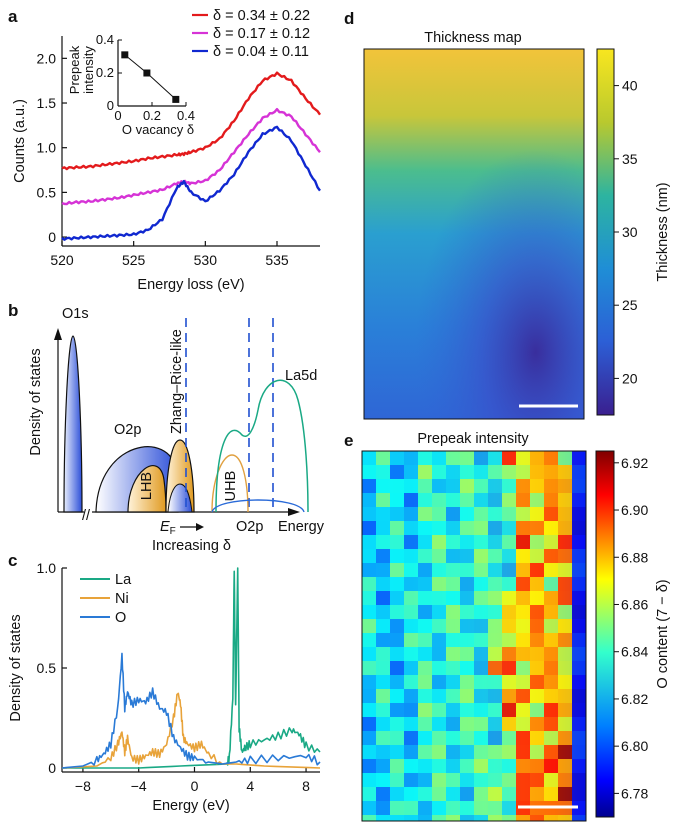  What do you see at coordinates (630, 232) in the screenshot?
I see `d-colorbar-tick-label: 30` at bounding box center [630, 232].